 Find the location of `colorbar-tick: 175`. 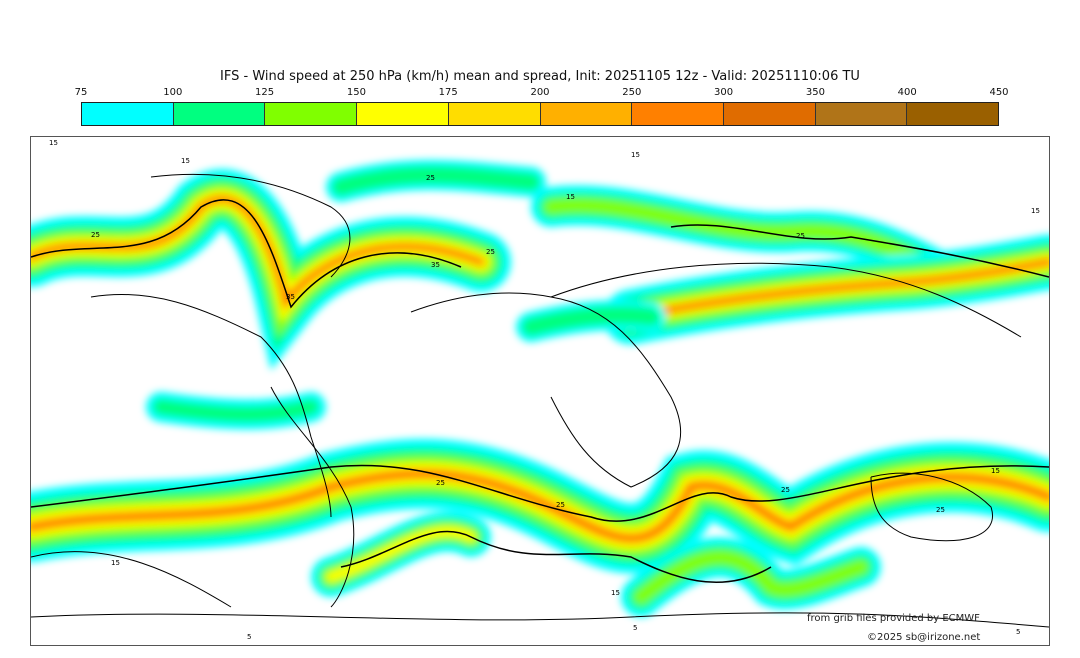

colorbar-tick: 175 is located at coordinates (448, 92).